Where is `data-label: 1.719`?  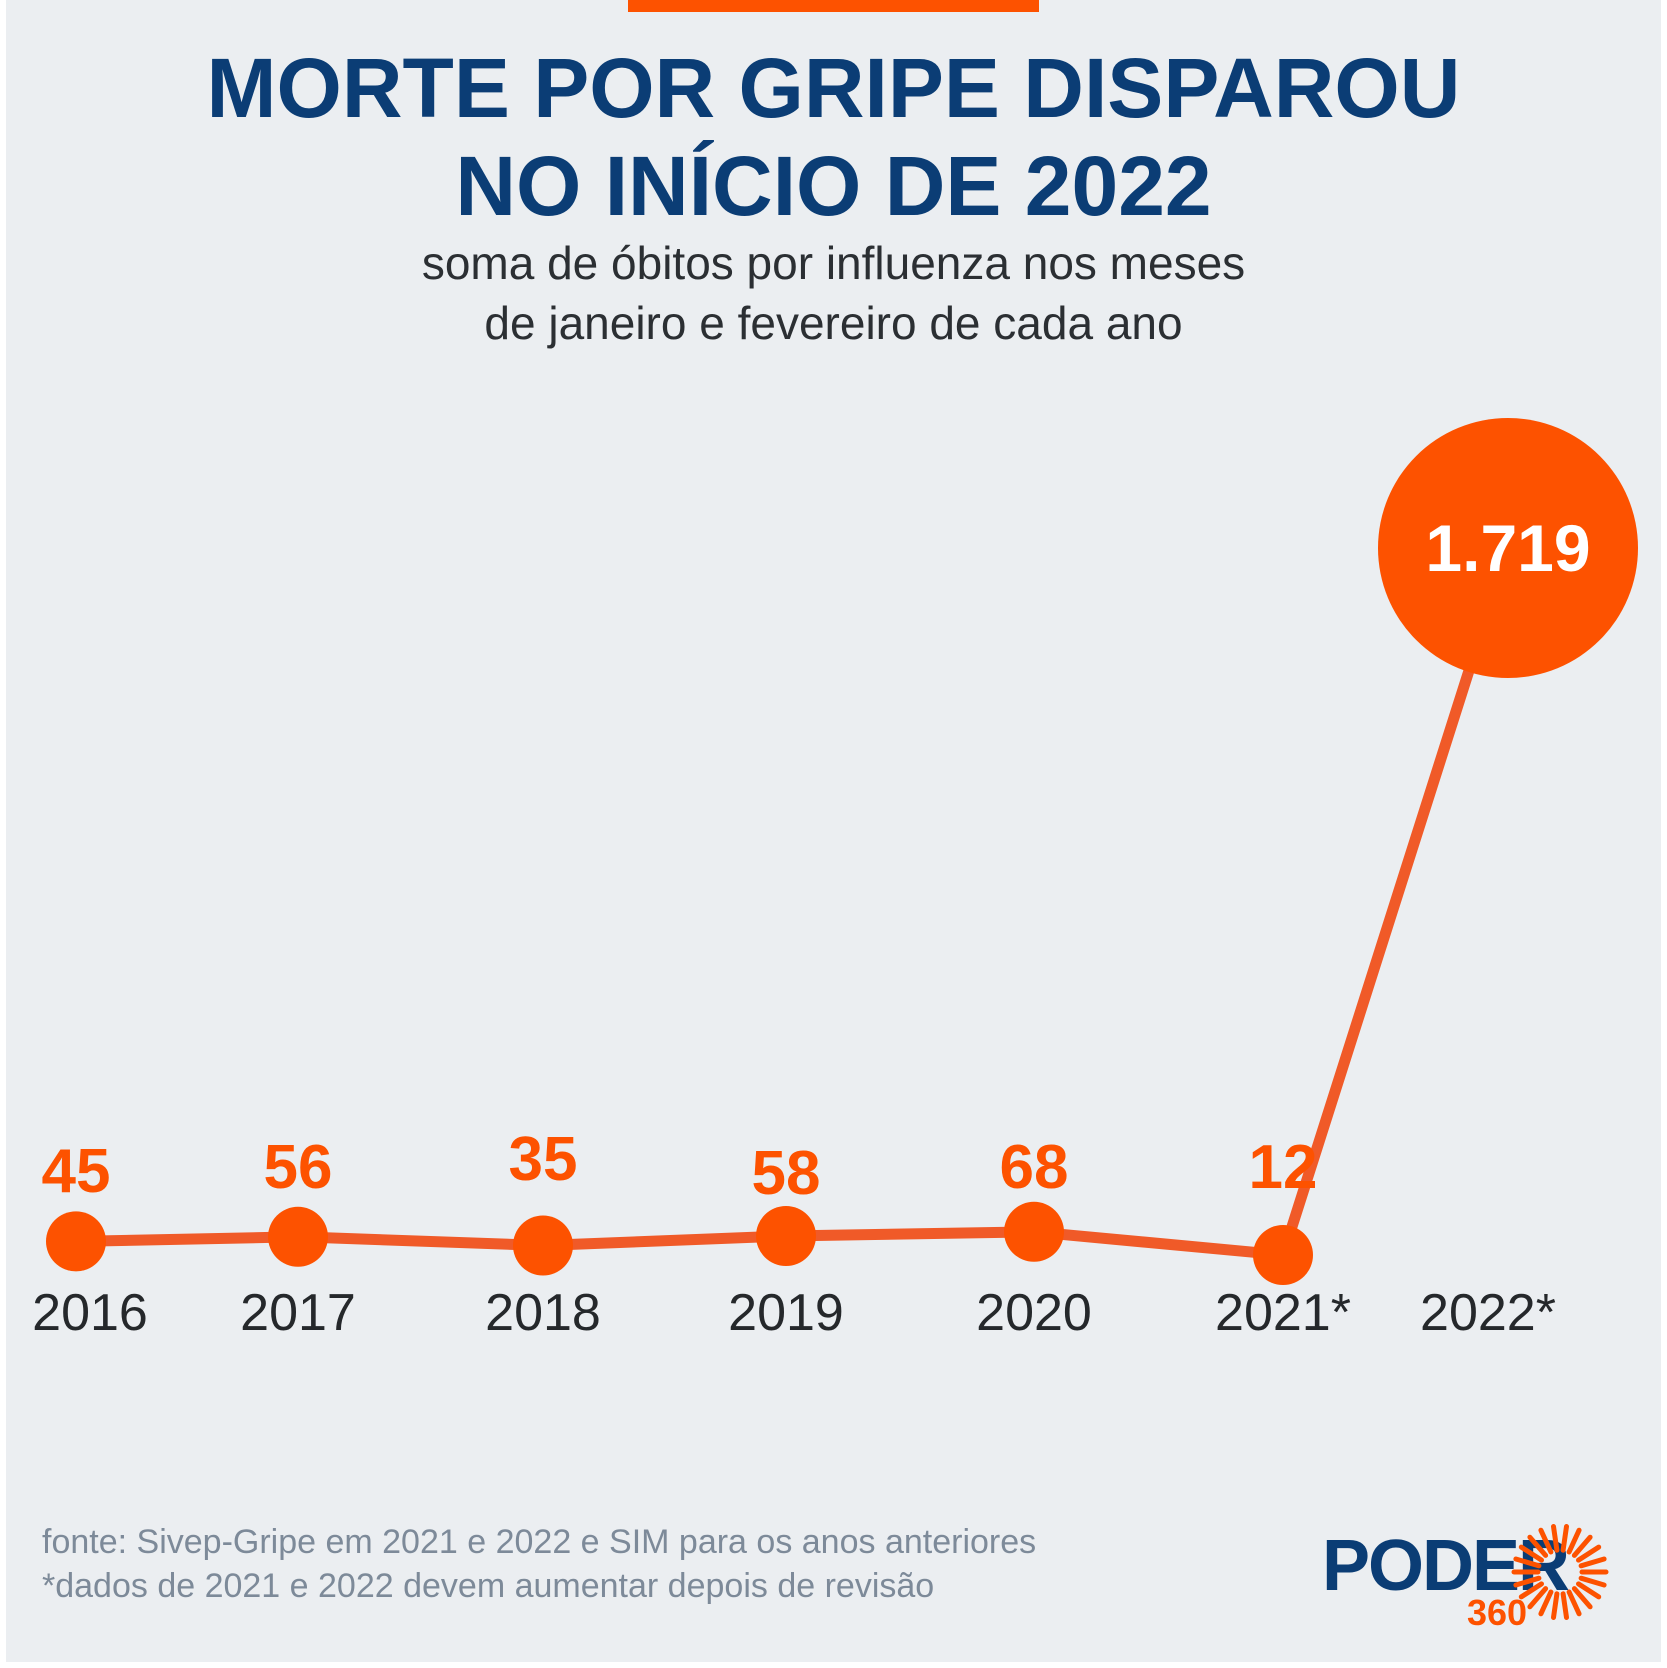
data-label: 1.719 is located at coordinates (1507, 548).